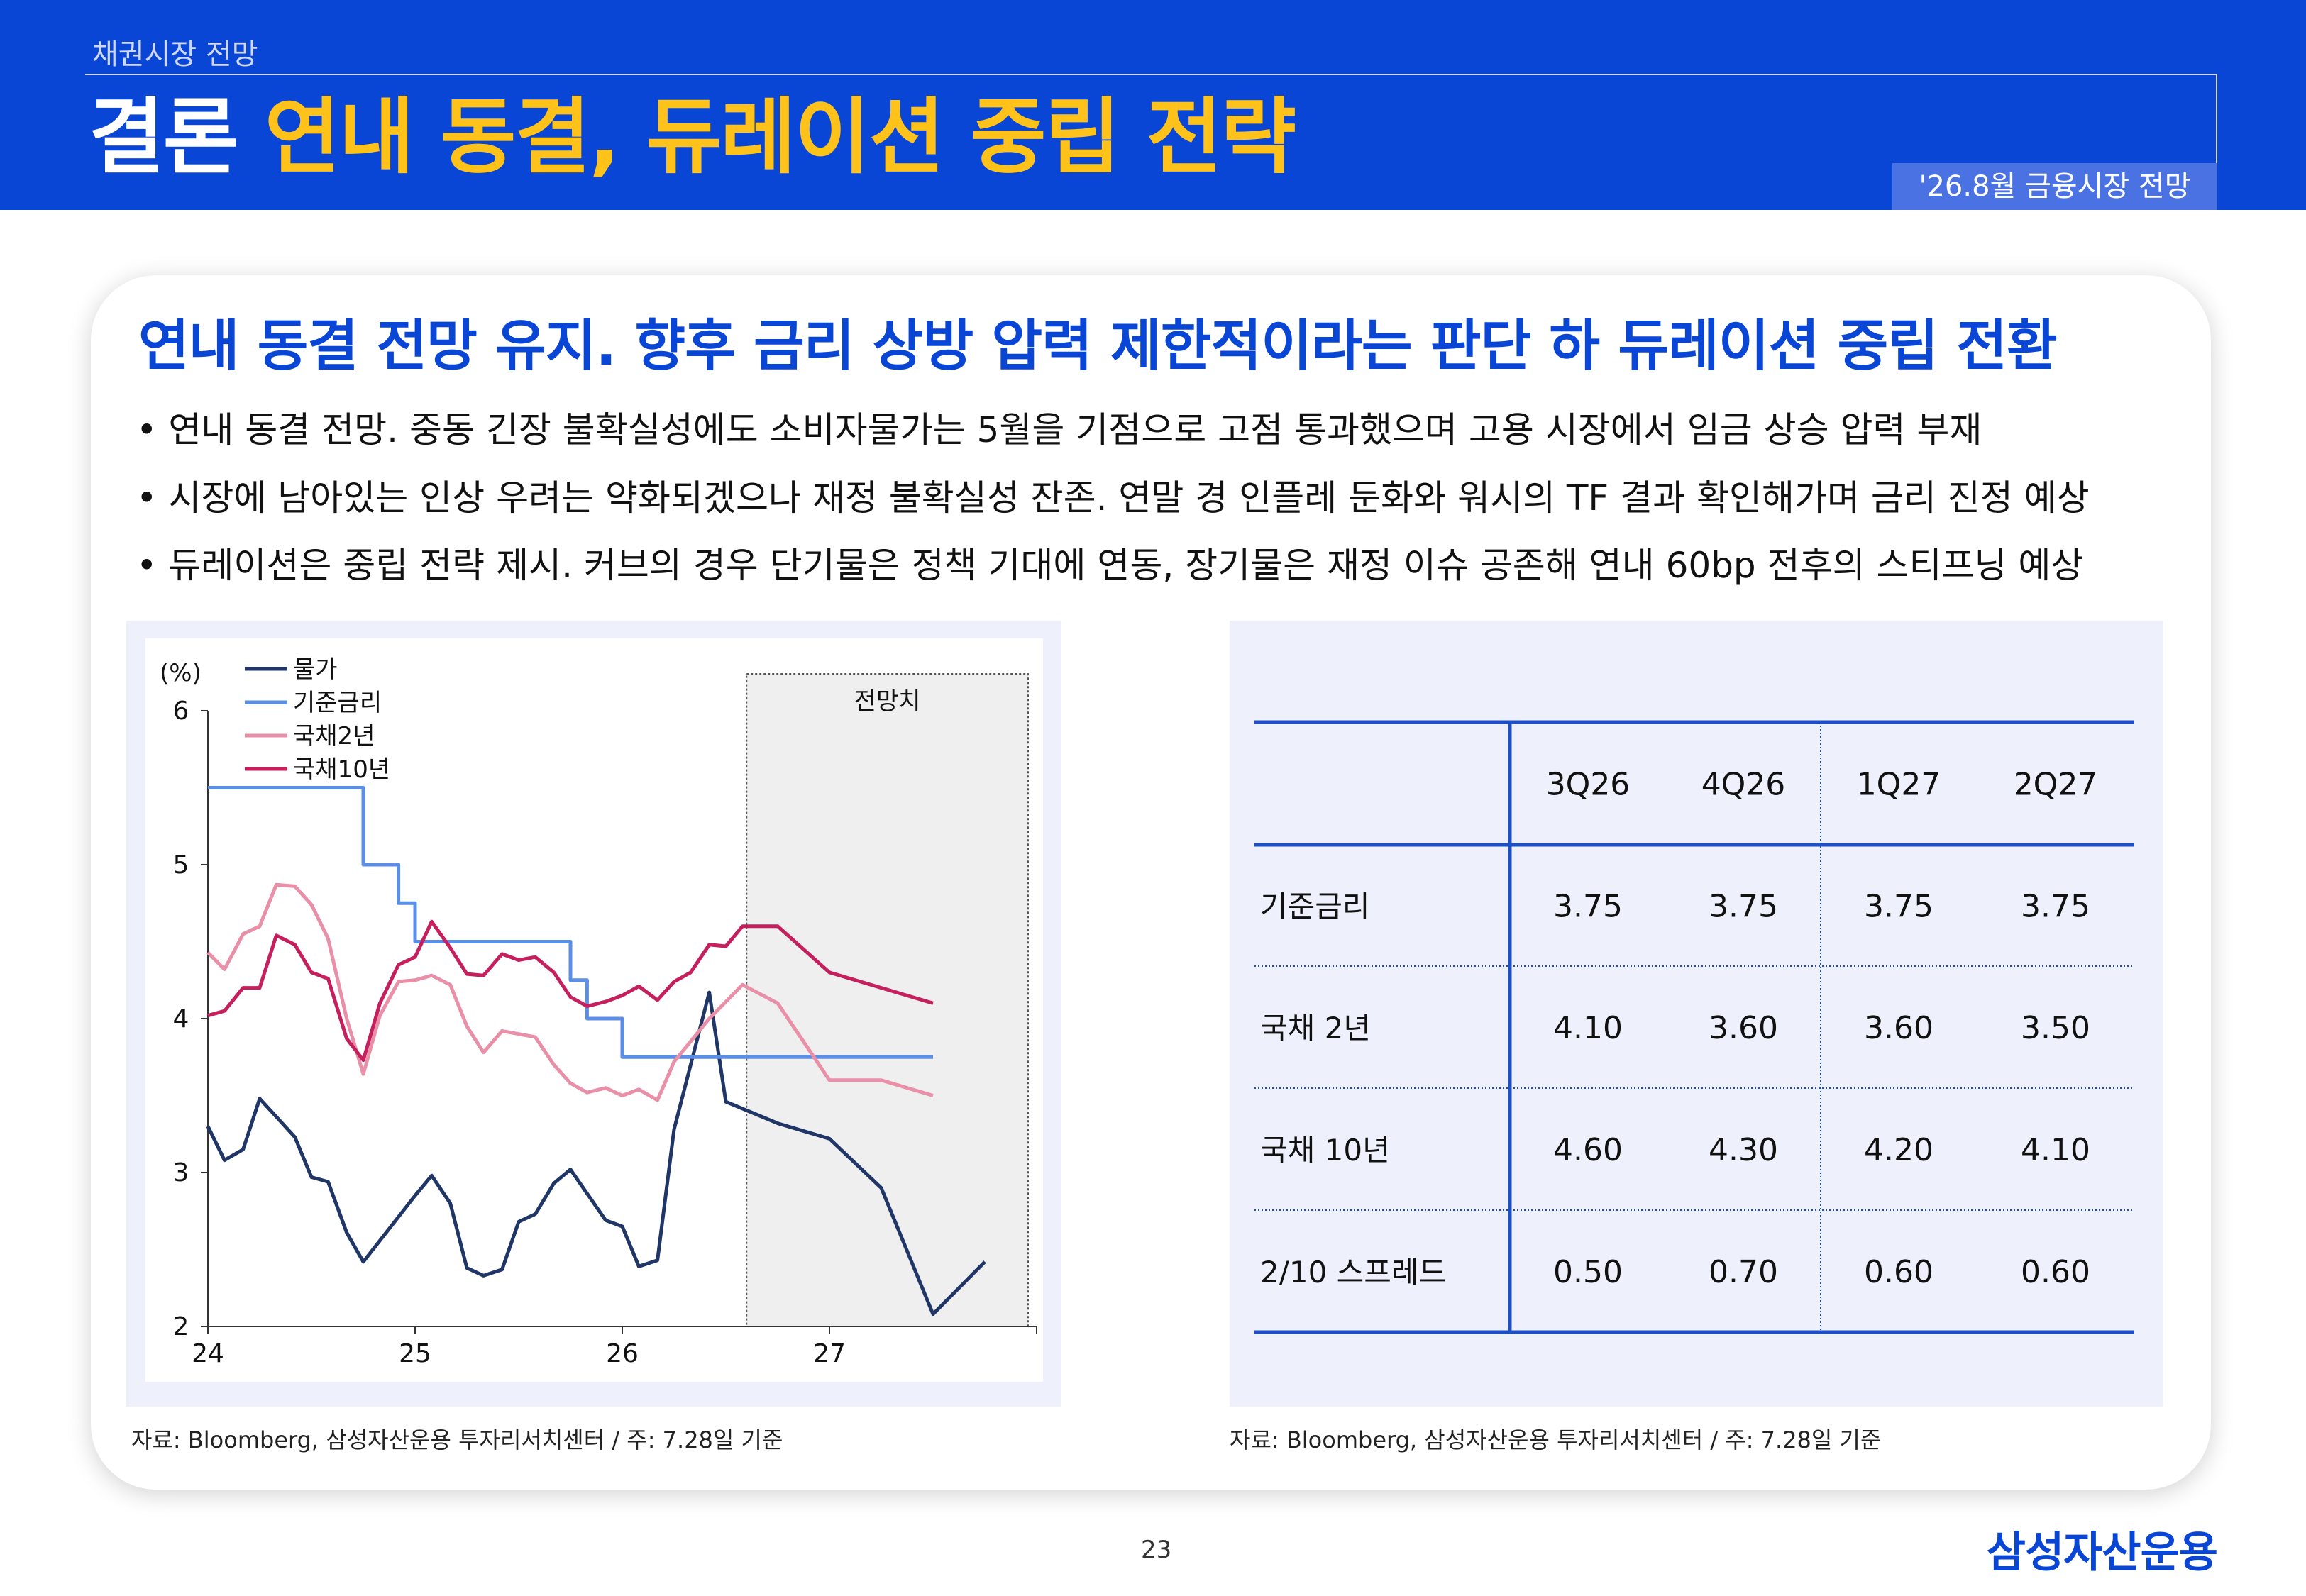  I want to click on table-header-cell: 3Q26, so click(1589, 785).